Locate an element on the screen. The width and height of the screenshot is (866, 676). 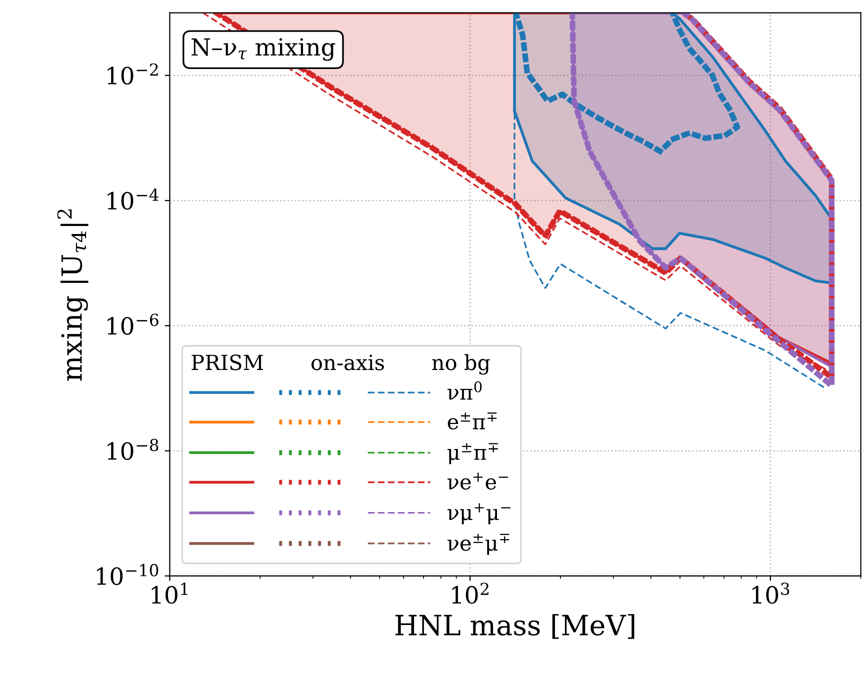
y-tick-label: 10$^{−2}$ is located at coordinates (133, 74).